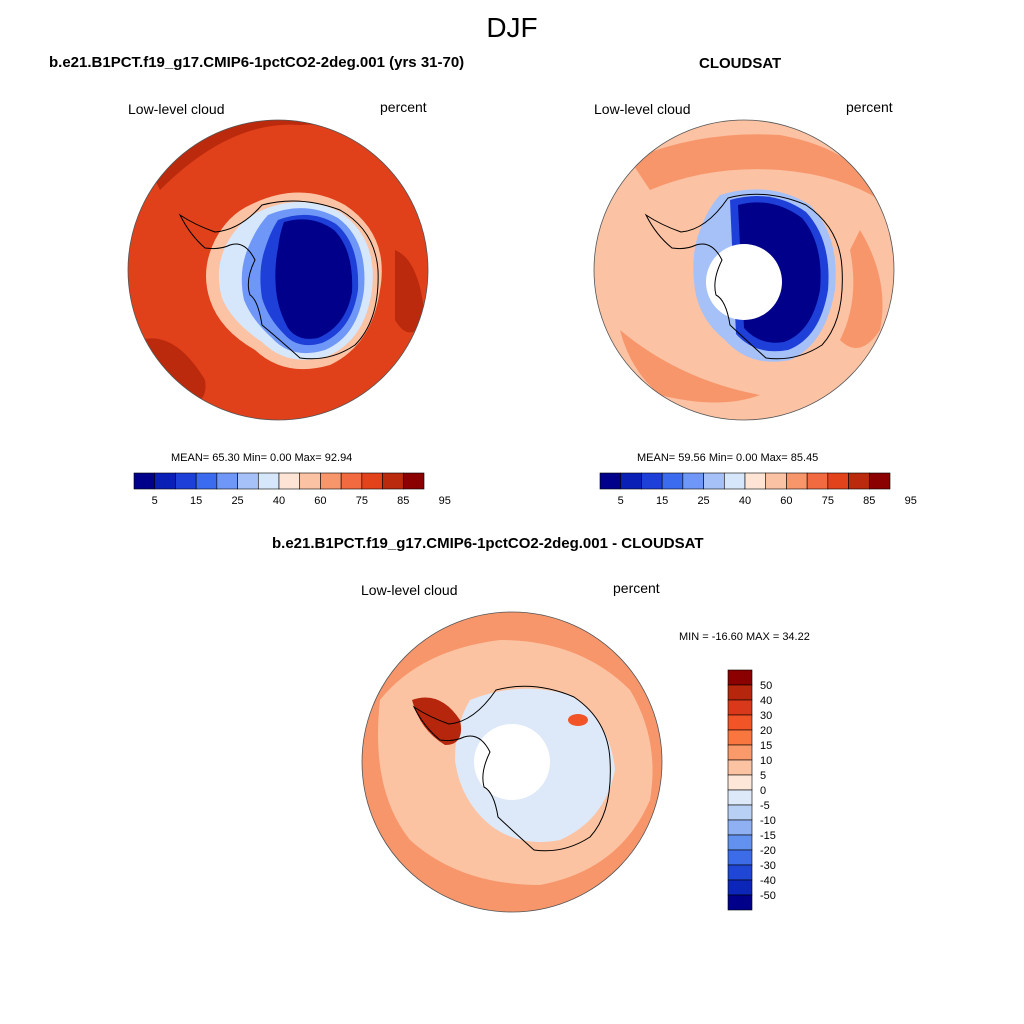 The width and height of the screenshot is (1024, 1024). Describe the element at coordinates (314, 279) in the screenshot. I see `panel1-dark-blue-core` at that location.